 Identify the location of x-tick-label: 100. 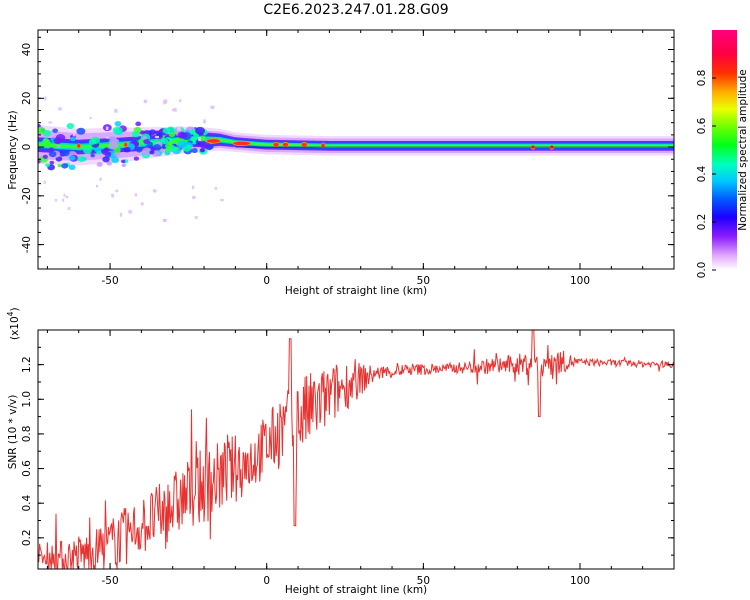
(580, 581).